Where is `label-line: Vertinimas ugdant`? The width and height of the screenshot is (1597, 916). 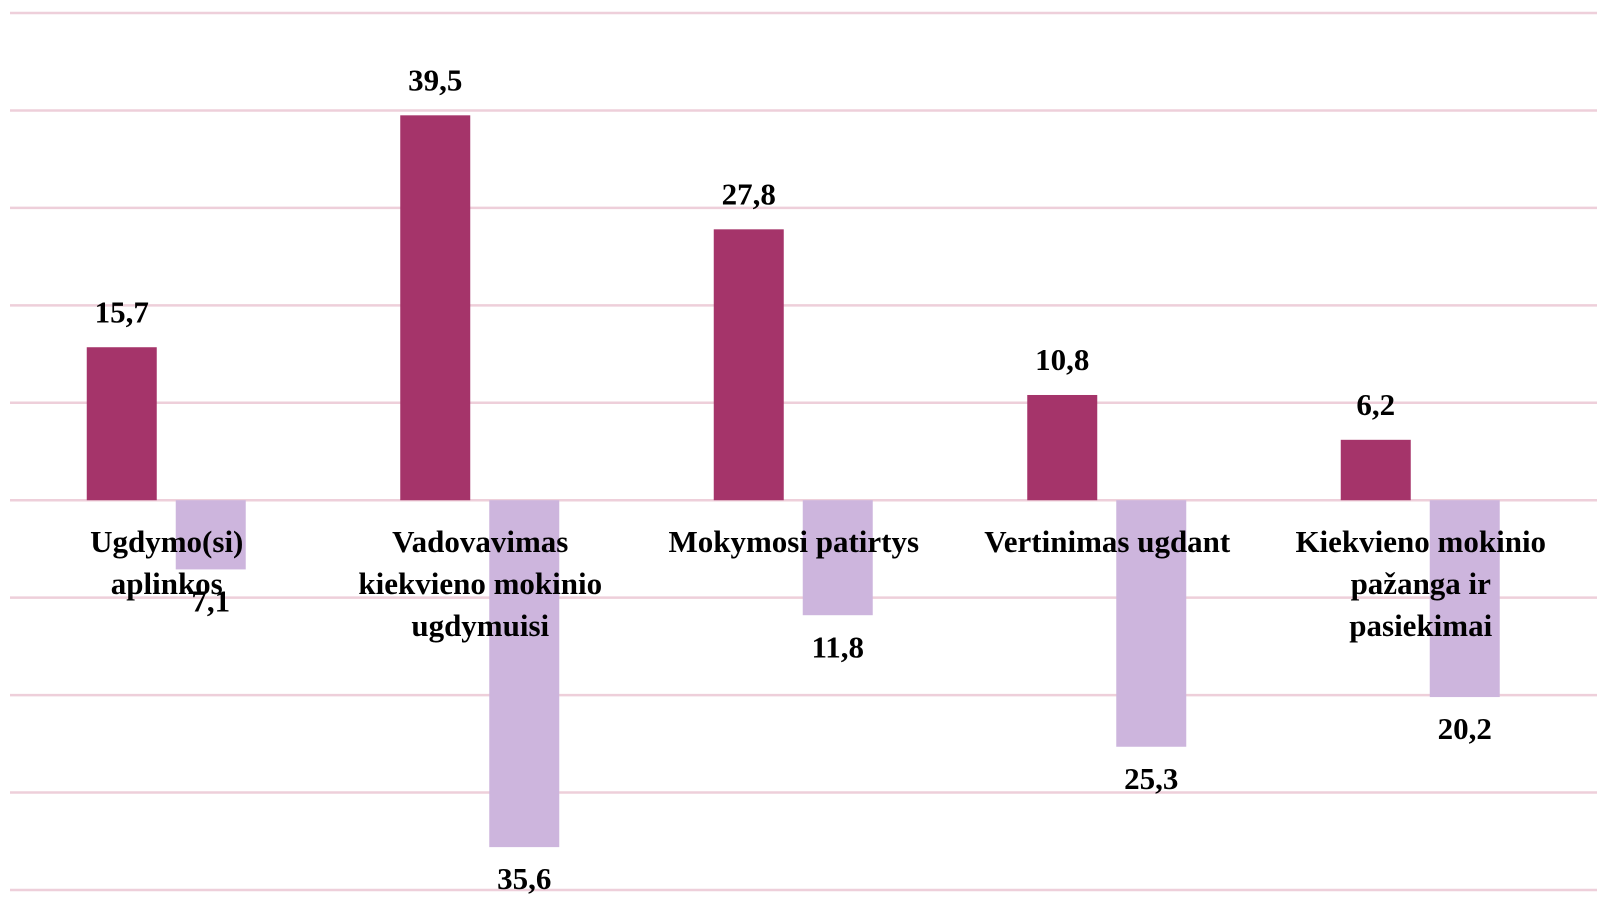
label-line: Vertinimas ugdant is located at coordinates (1107, 541).